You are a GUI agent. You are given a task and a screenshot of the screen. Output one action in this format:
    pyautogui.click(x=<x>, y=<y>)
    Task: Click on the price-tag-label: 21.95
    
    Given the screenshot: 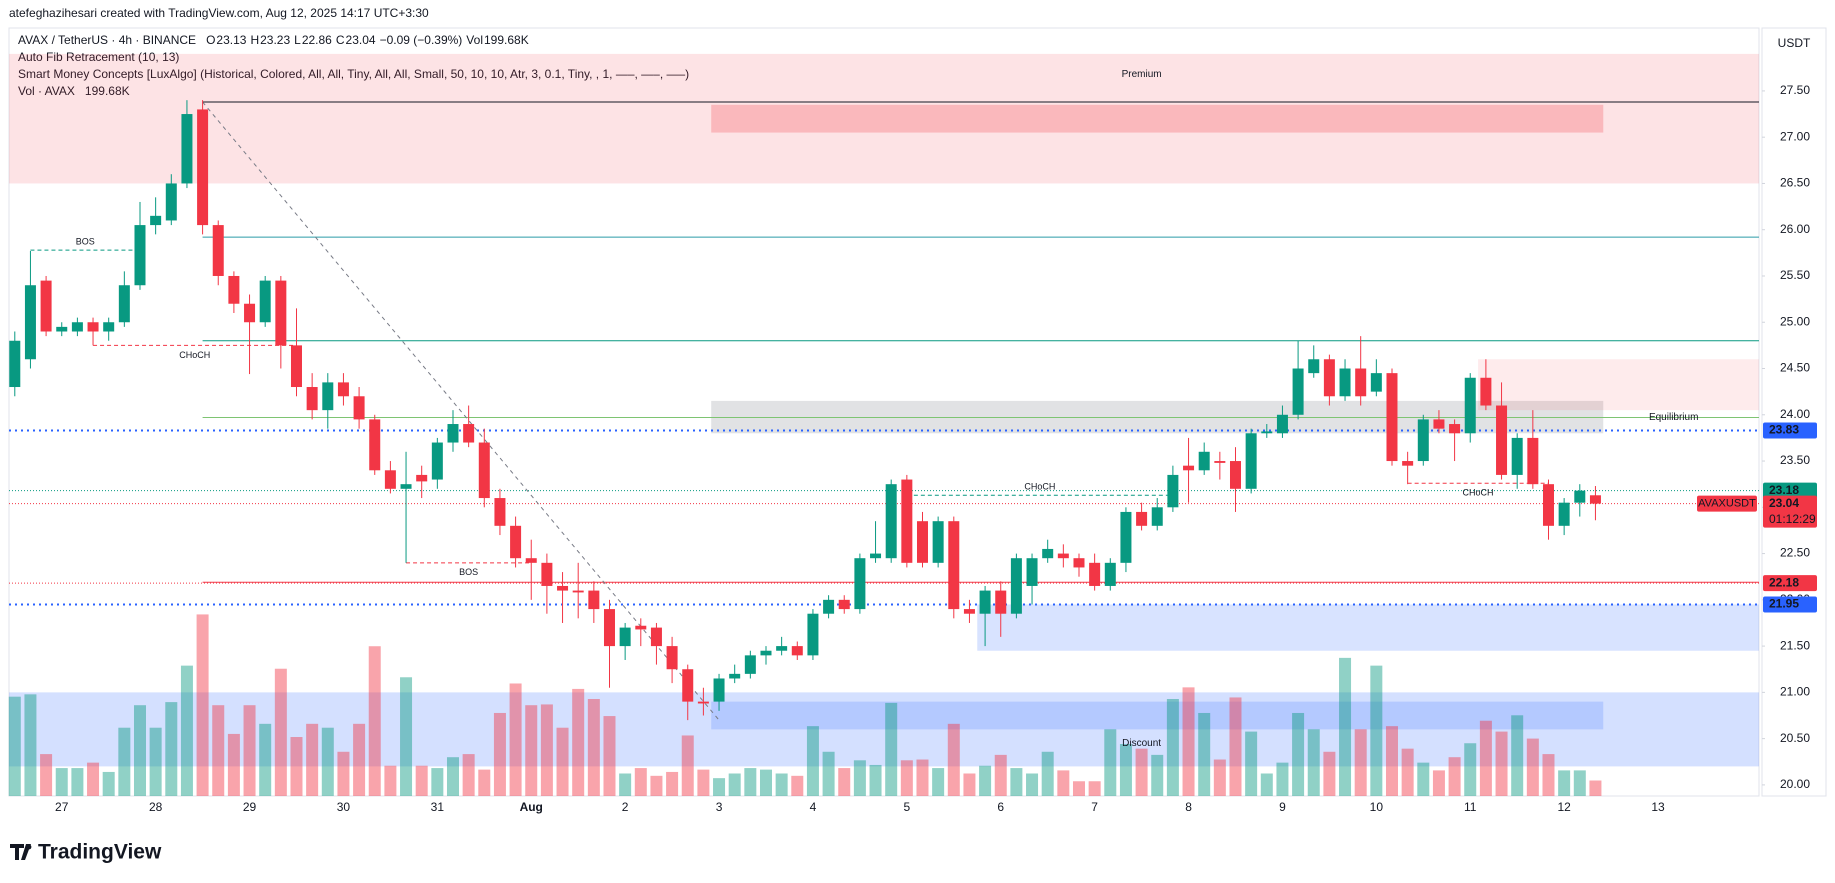 What is the action you would take?
    pyautogui.click(x=1784, y=604)
    